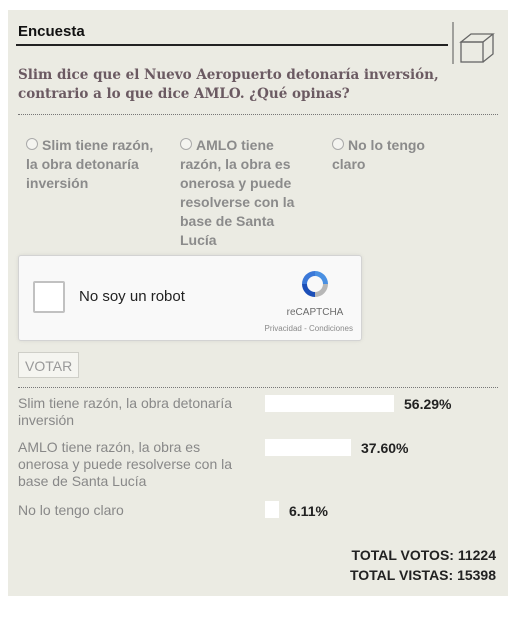  I want to click on result-label: No lo tengo claro, so click(71, 510).